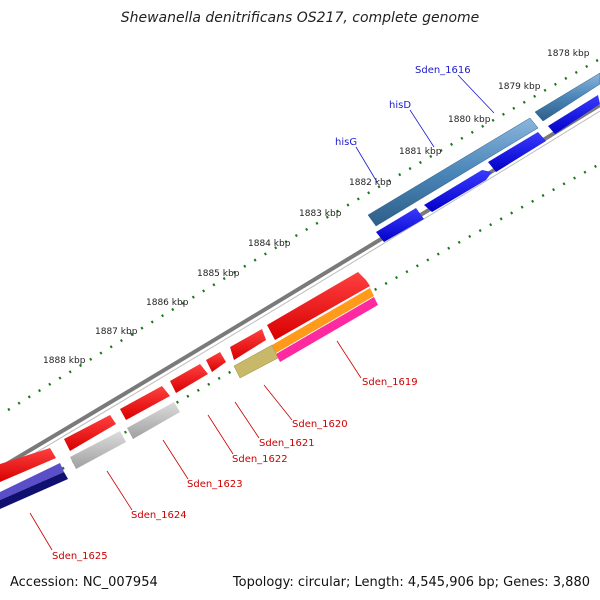  Describe the element at coordinates (84, 582) in the screenshot. I see `accession-text: Accession: NC_007954` at that location.